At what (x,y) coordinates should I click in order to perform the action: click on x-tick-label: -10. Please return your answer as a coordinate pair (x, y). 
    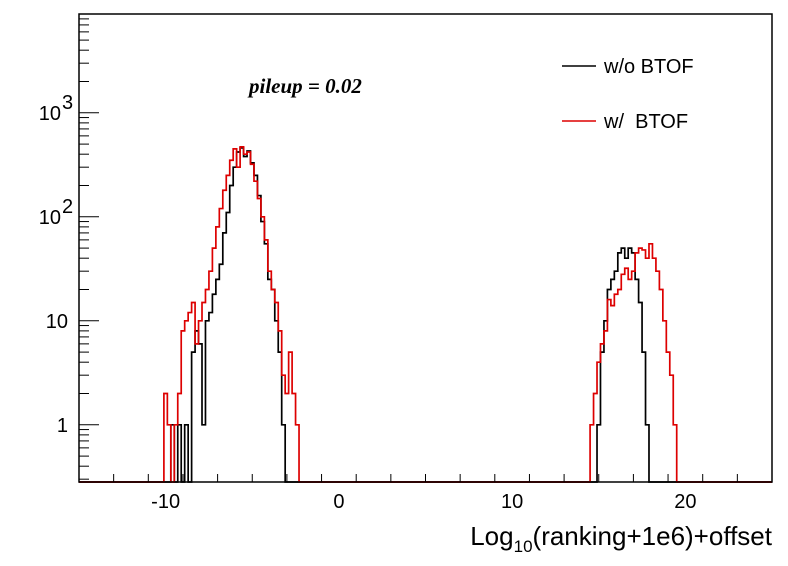
    Looking at the image, I should click on (165, 502).